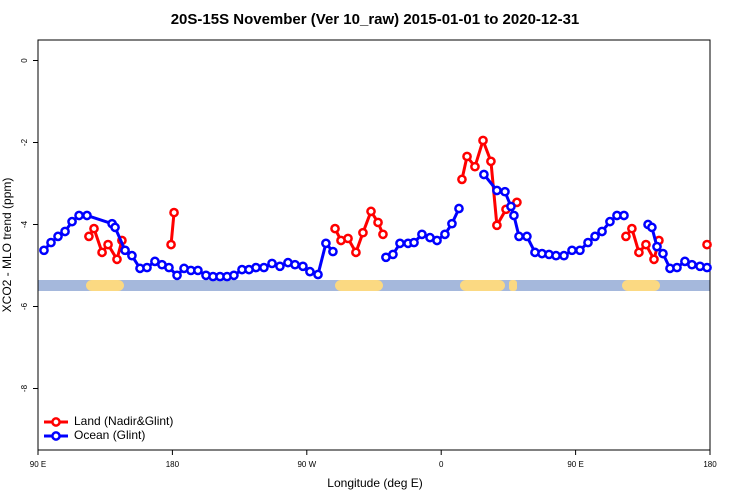  What do you see at coordinates (374, 483) in the screenshot?
I see `x-axis-label: Longitude (deg E)` at bounding box center [374, 483].